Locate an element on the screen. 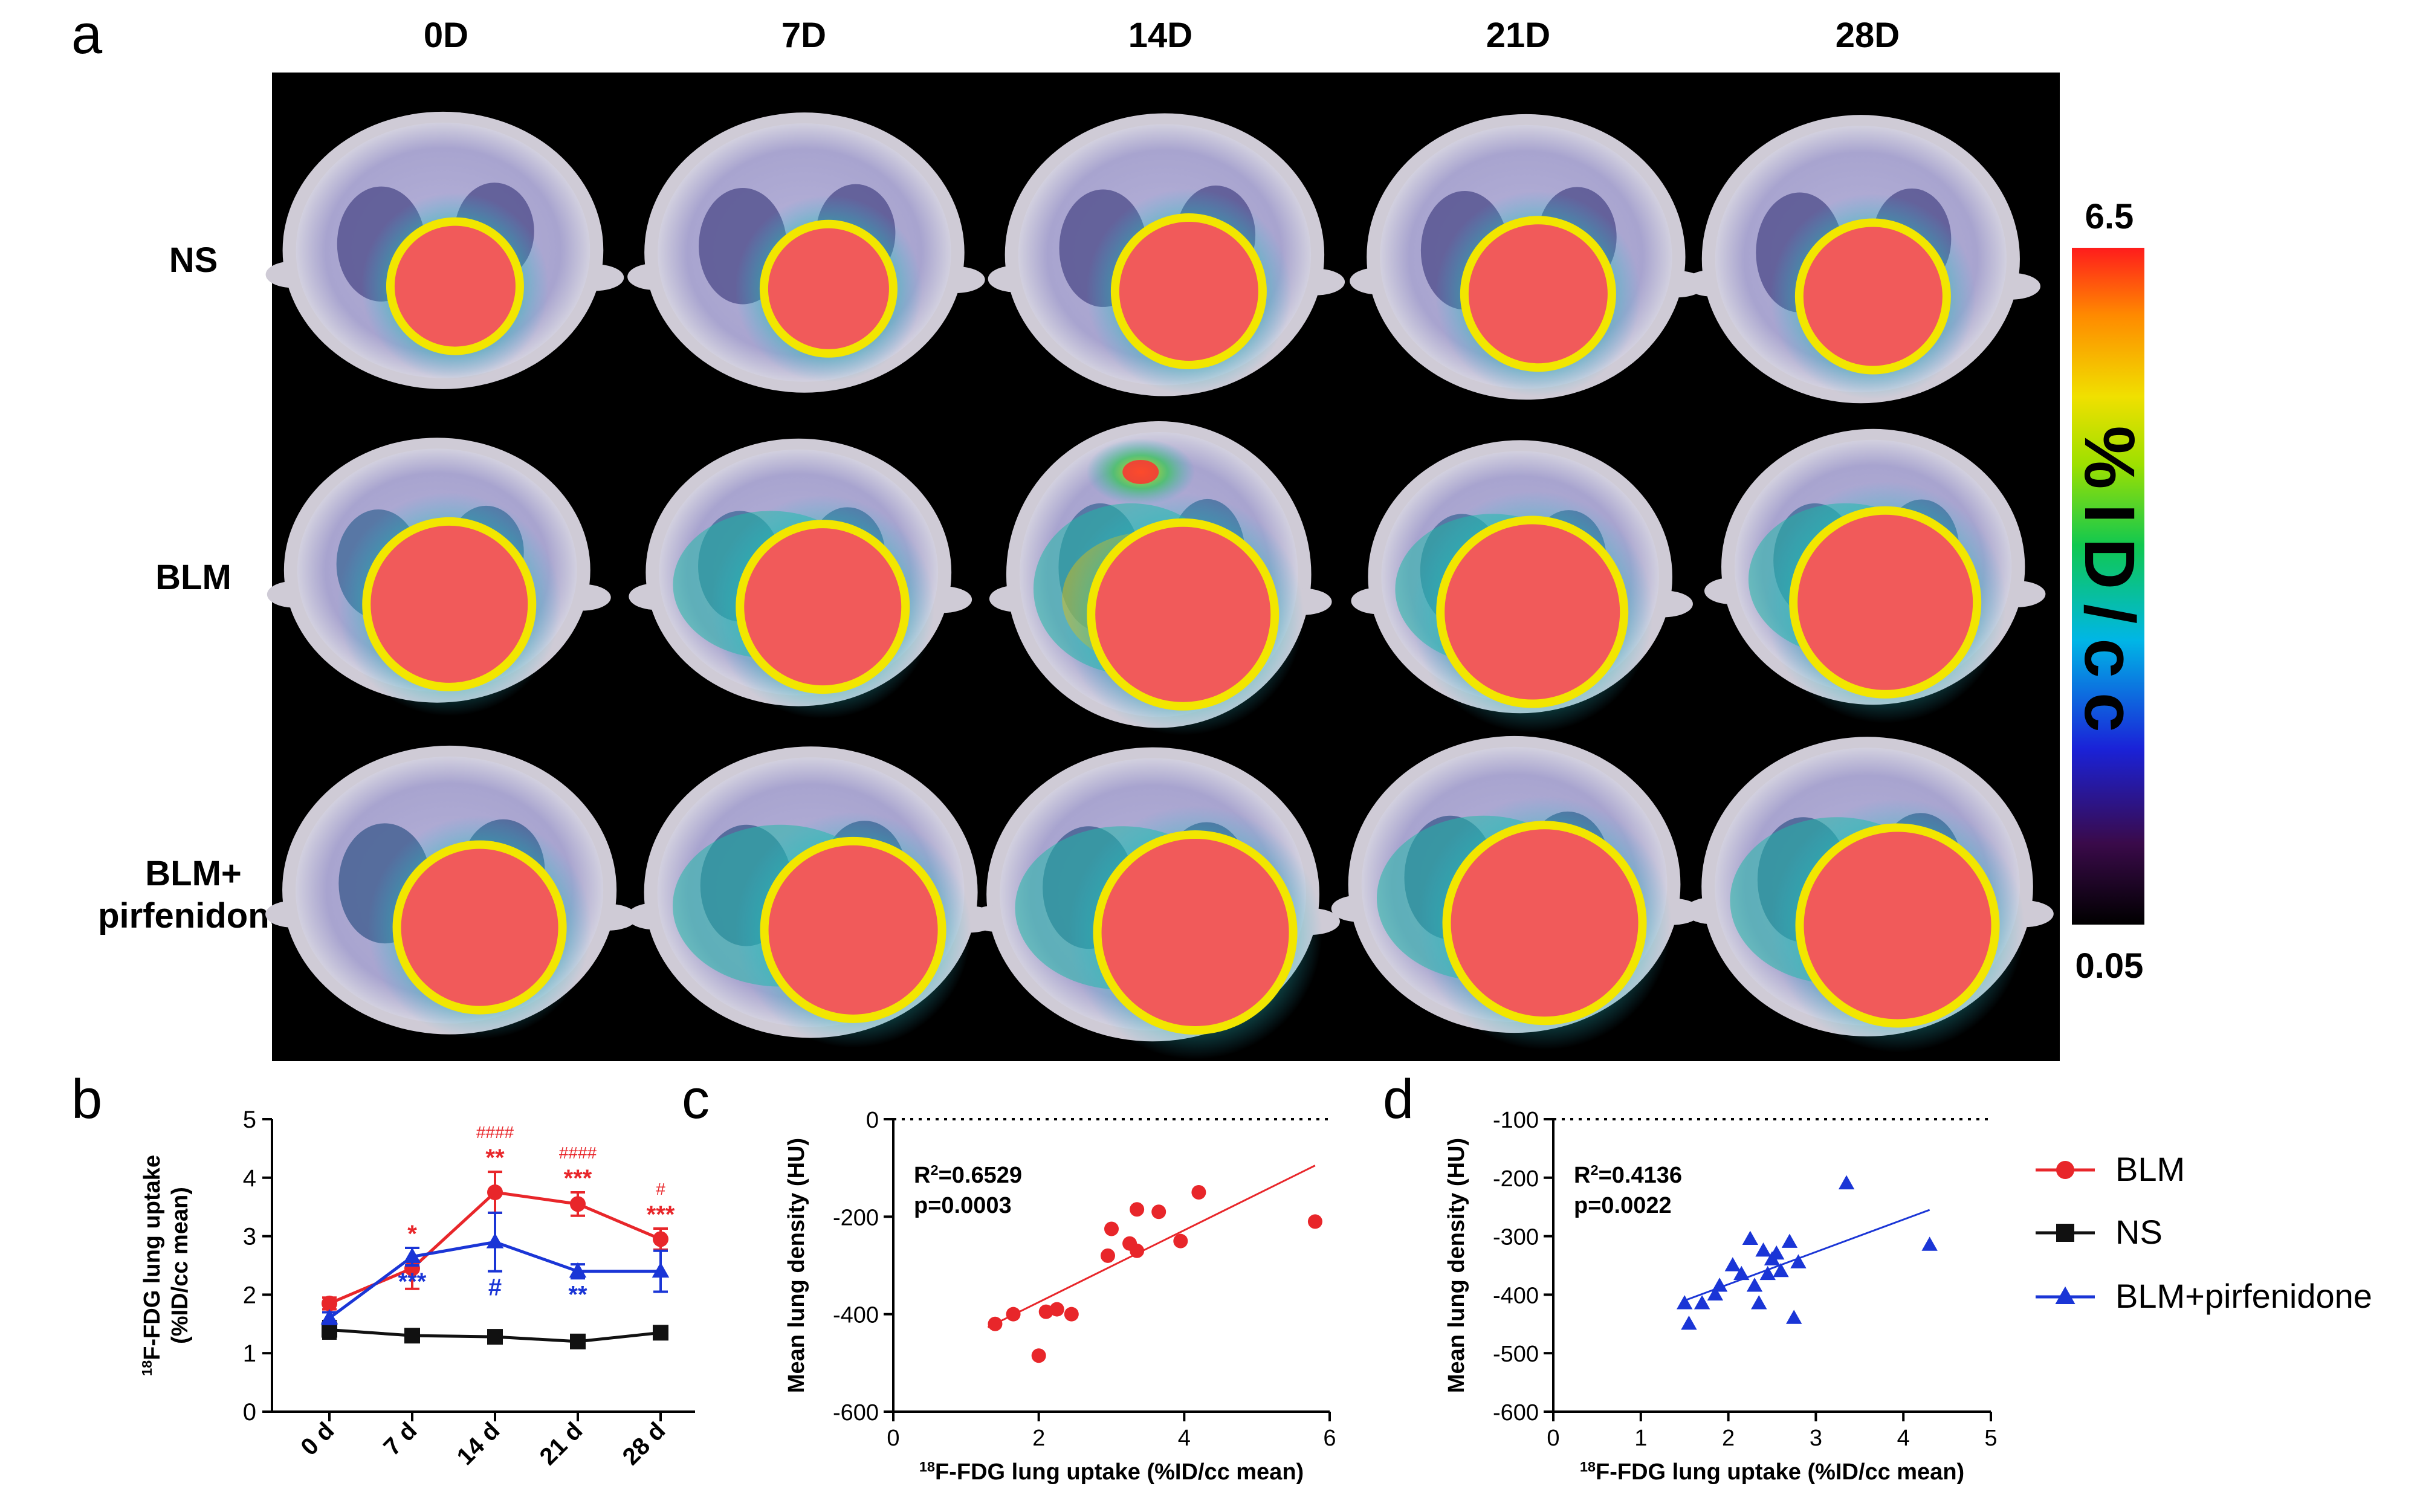 The image size is (2420, 1512). legend-item: BLM is located at coordinates (2110, 1169).